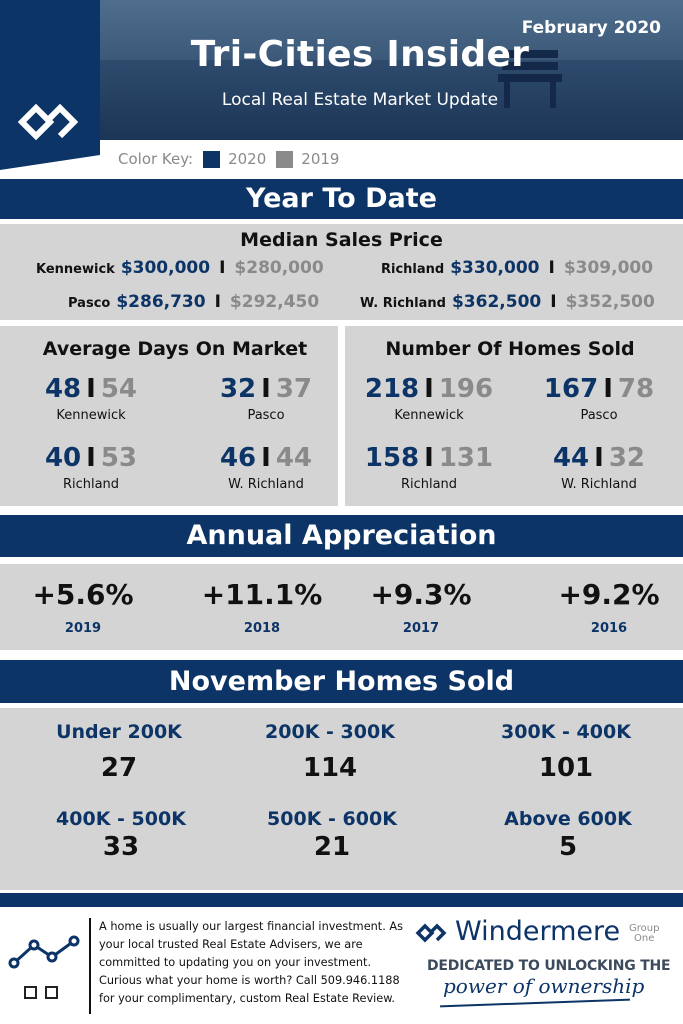 The height and width of the screenshot is (1024, 683). I want to click on equal-housing-icon, so click(30, 992).